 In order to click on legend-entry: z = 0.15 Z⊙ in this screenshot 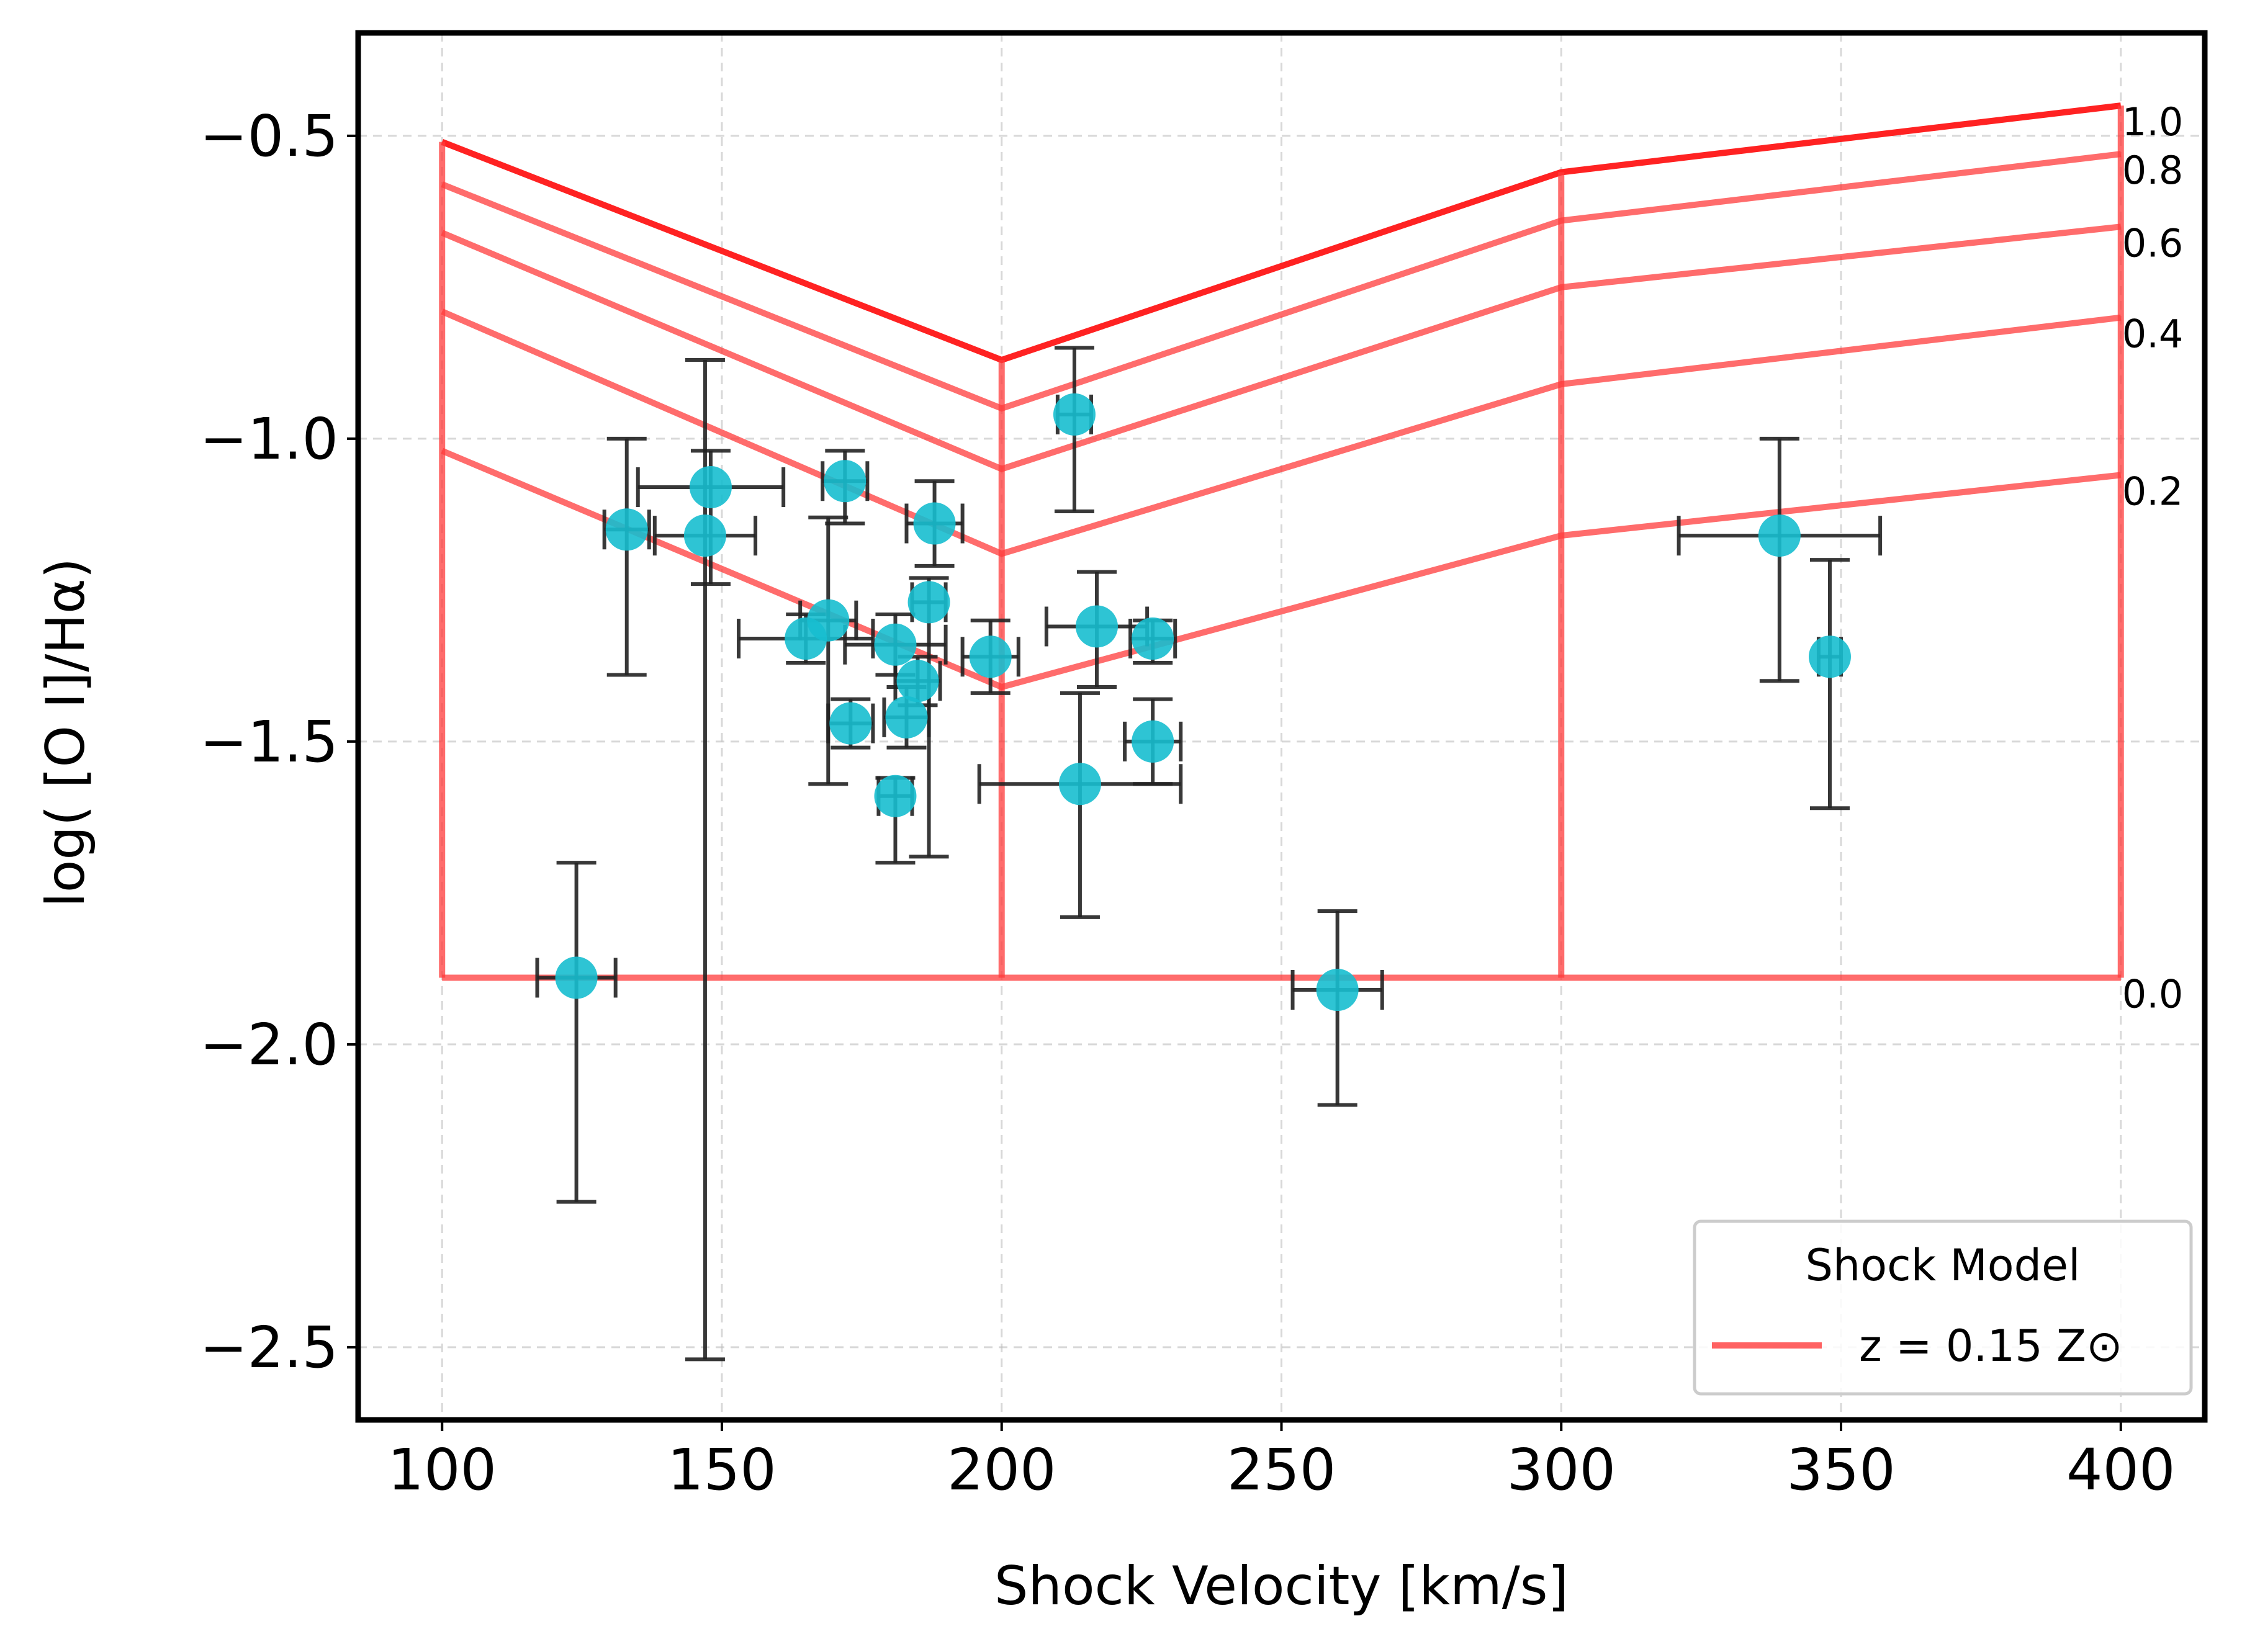, I will do `click(1991, 1346)`.